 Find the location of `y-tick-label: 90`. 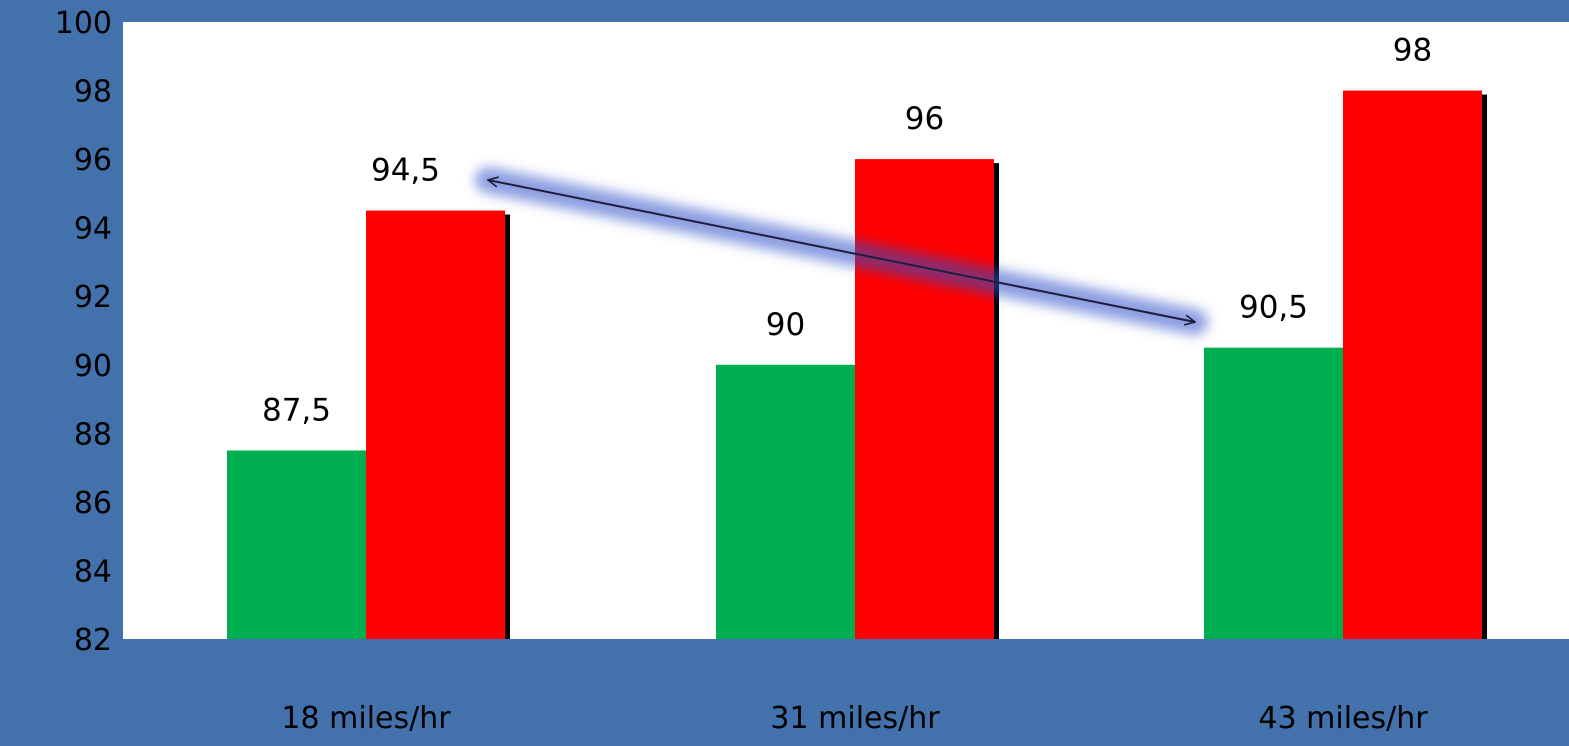

y-tick-label: 90 is located at coordinates (93, 366).